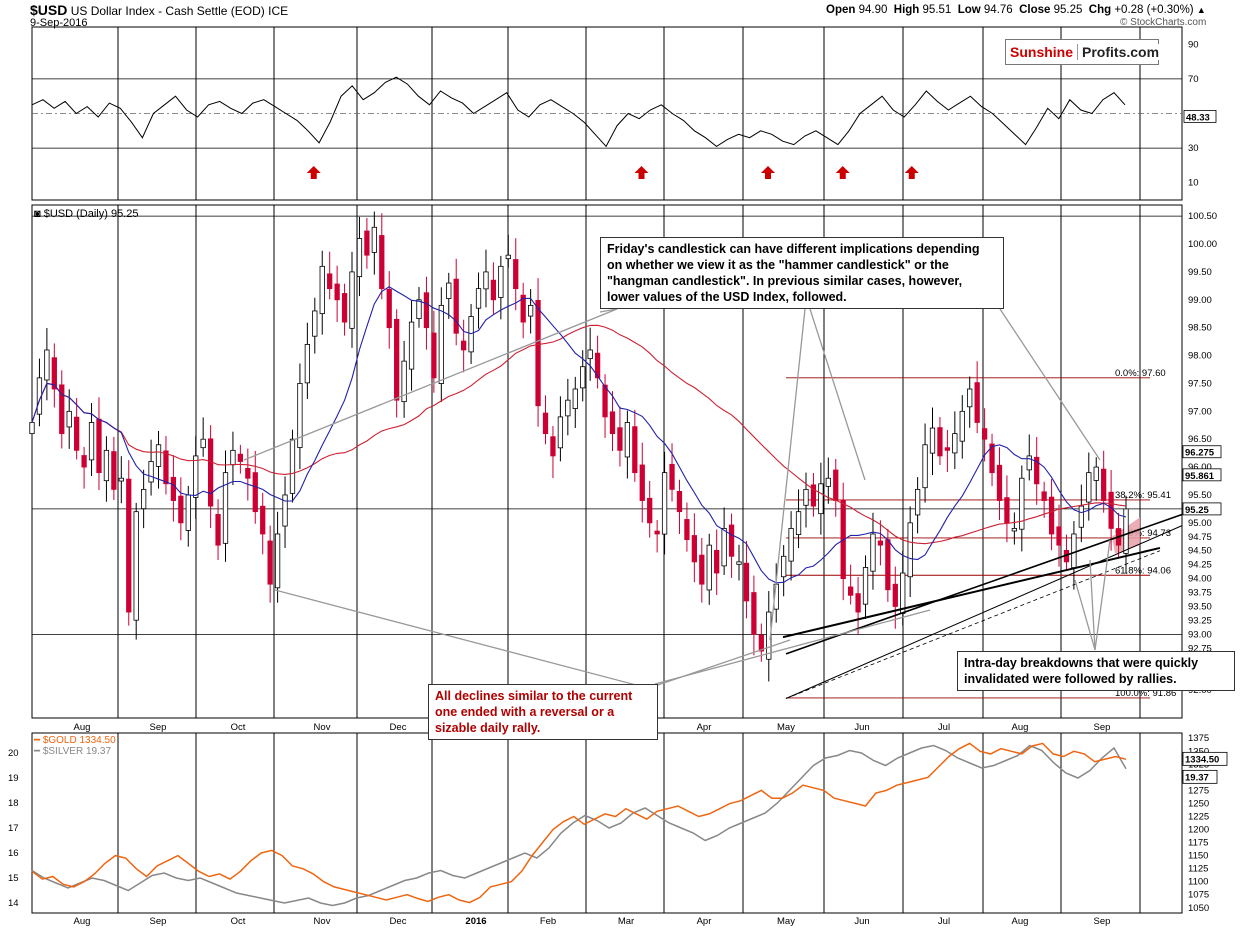  Describe the element at coordinates (1198, 882) in the screenshot. I see `gold-tick-label: 1100` at that location.